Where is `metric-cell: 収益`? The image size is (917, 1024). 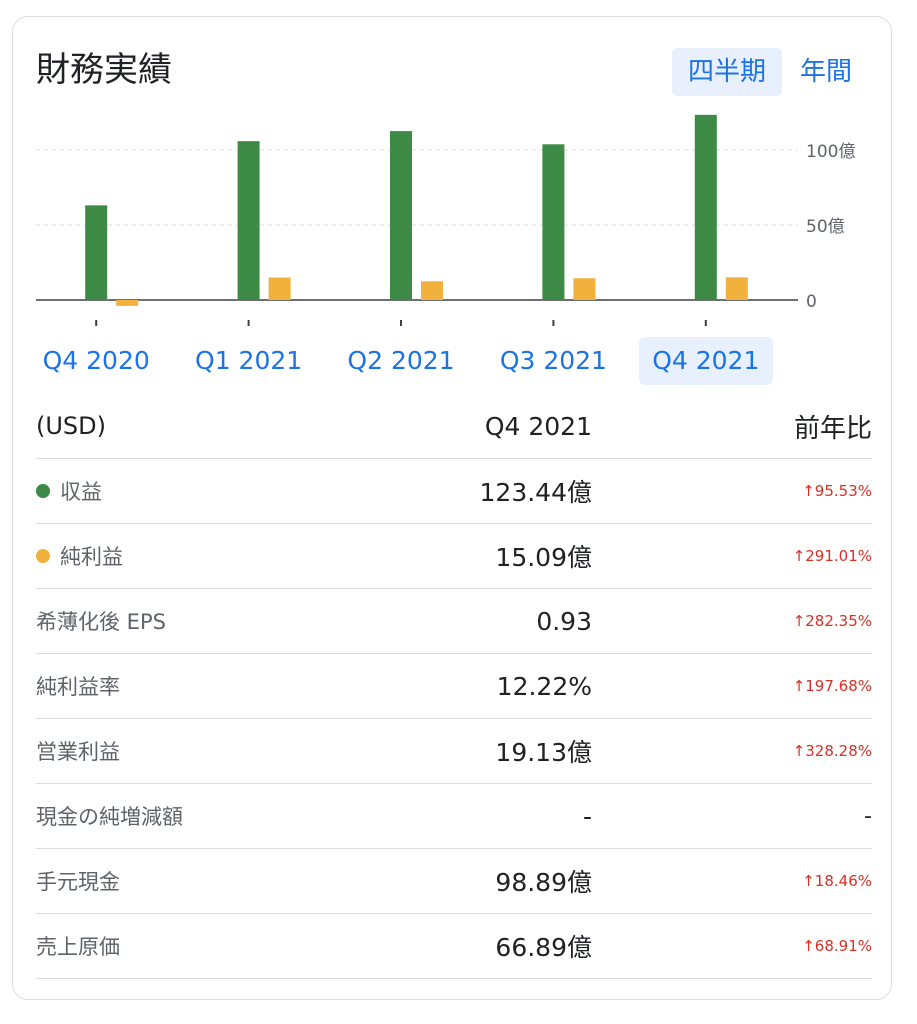
metric-cell: 収益 is located at coordinates (206, 491).